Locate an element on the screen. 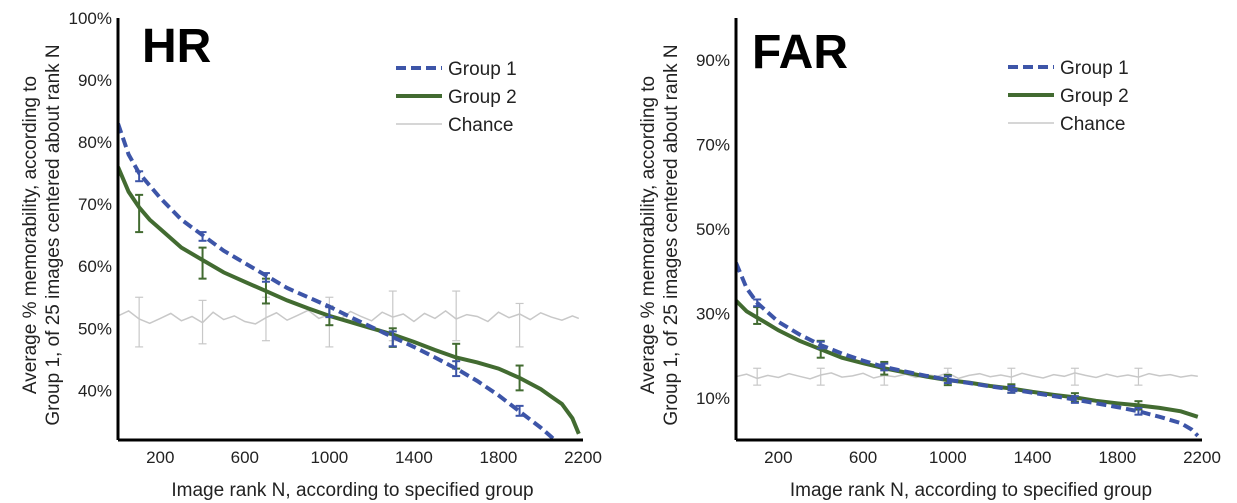 The width and height of the screenshot is (1237, 503). far-group-2-line is located at coordinates (967, 359).